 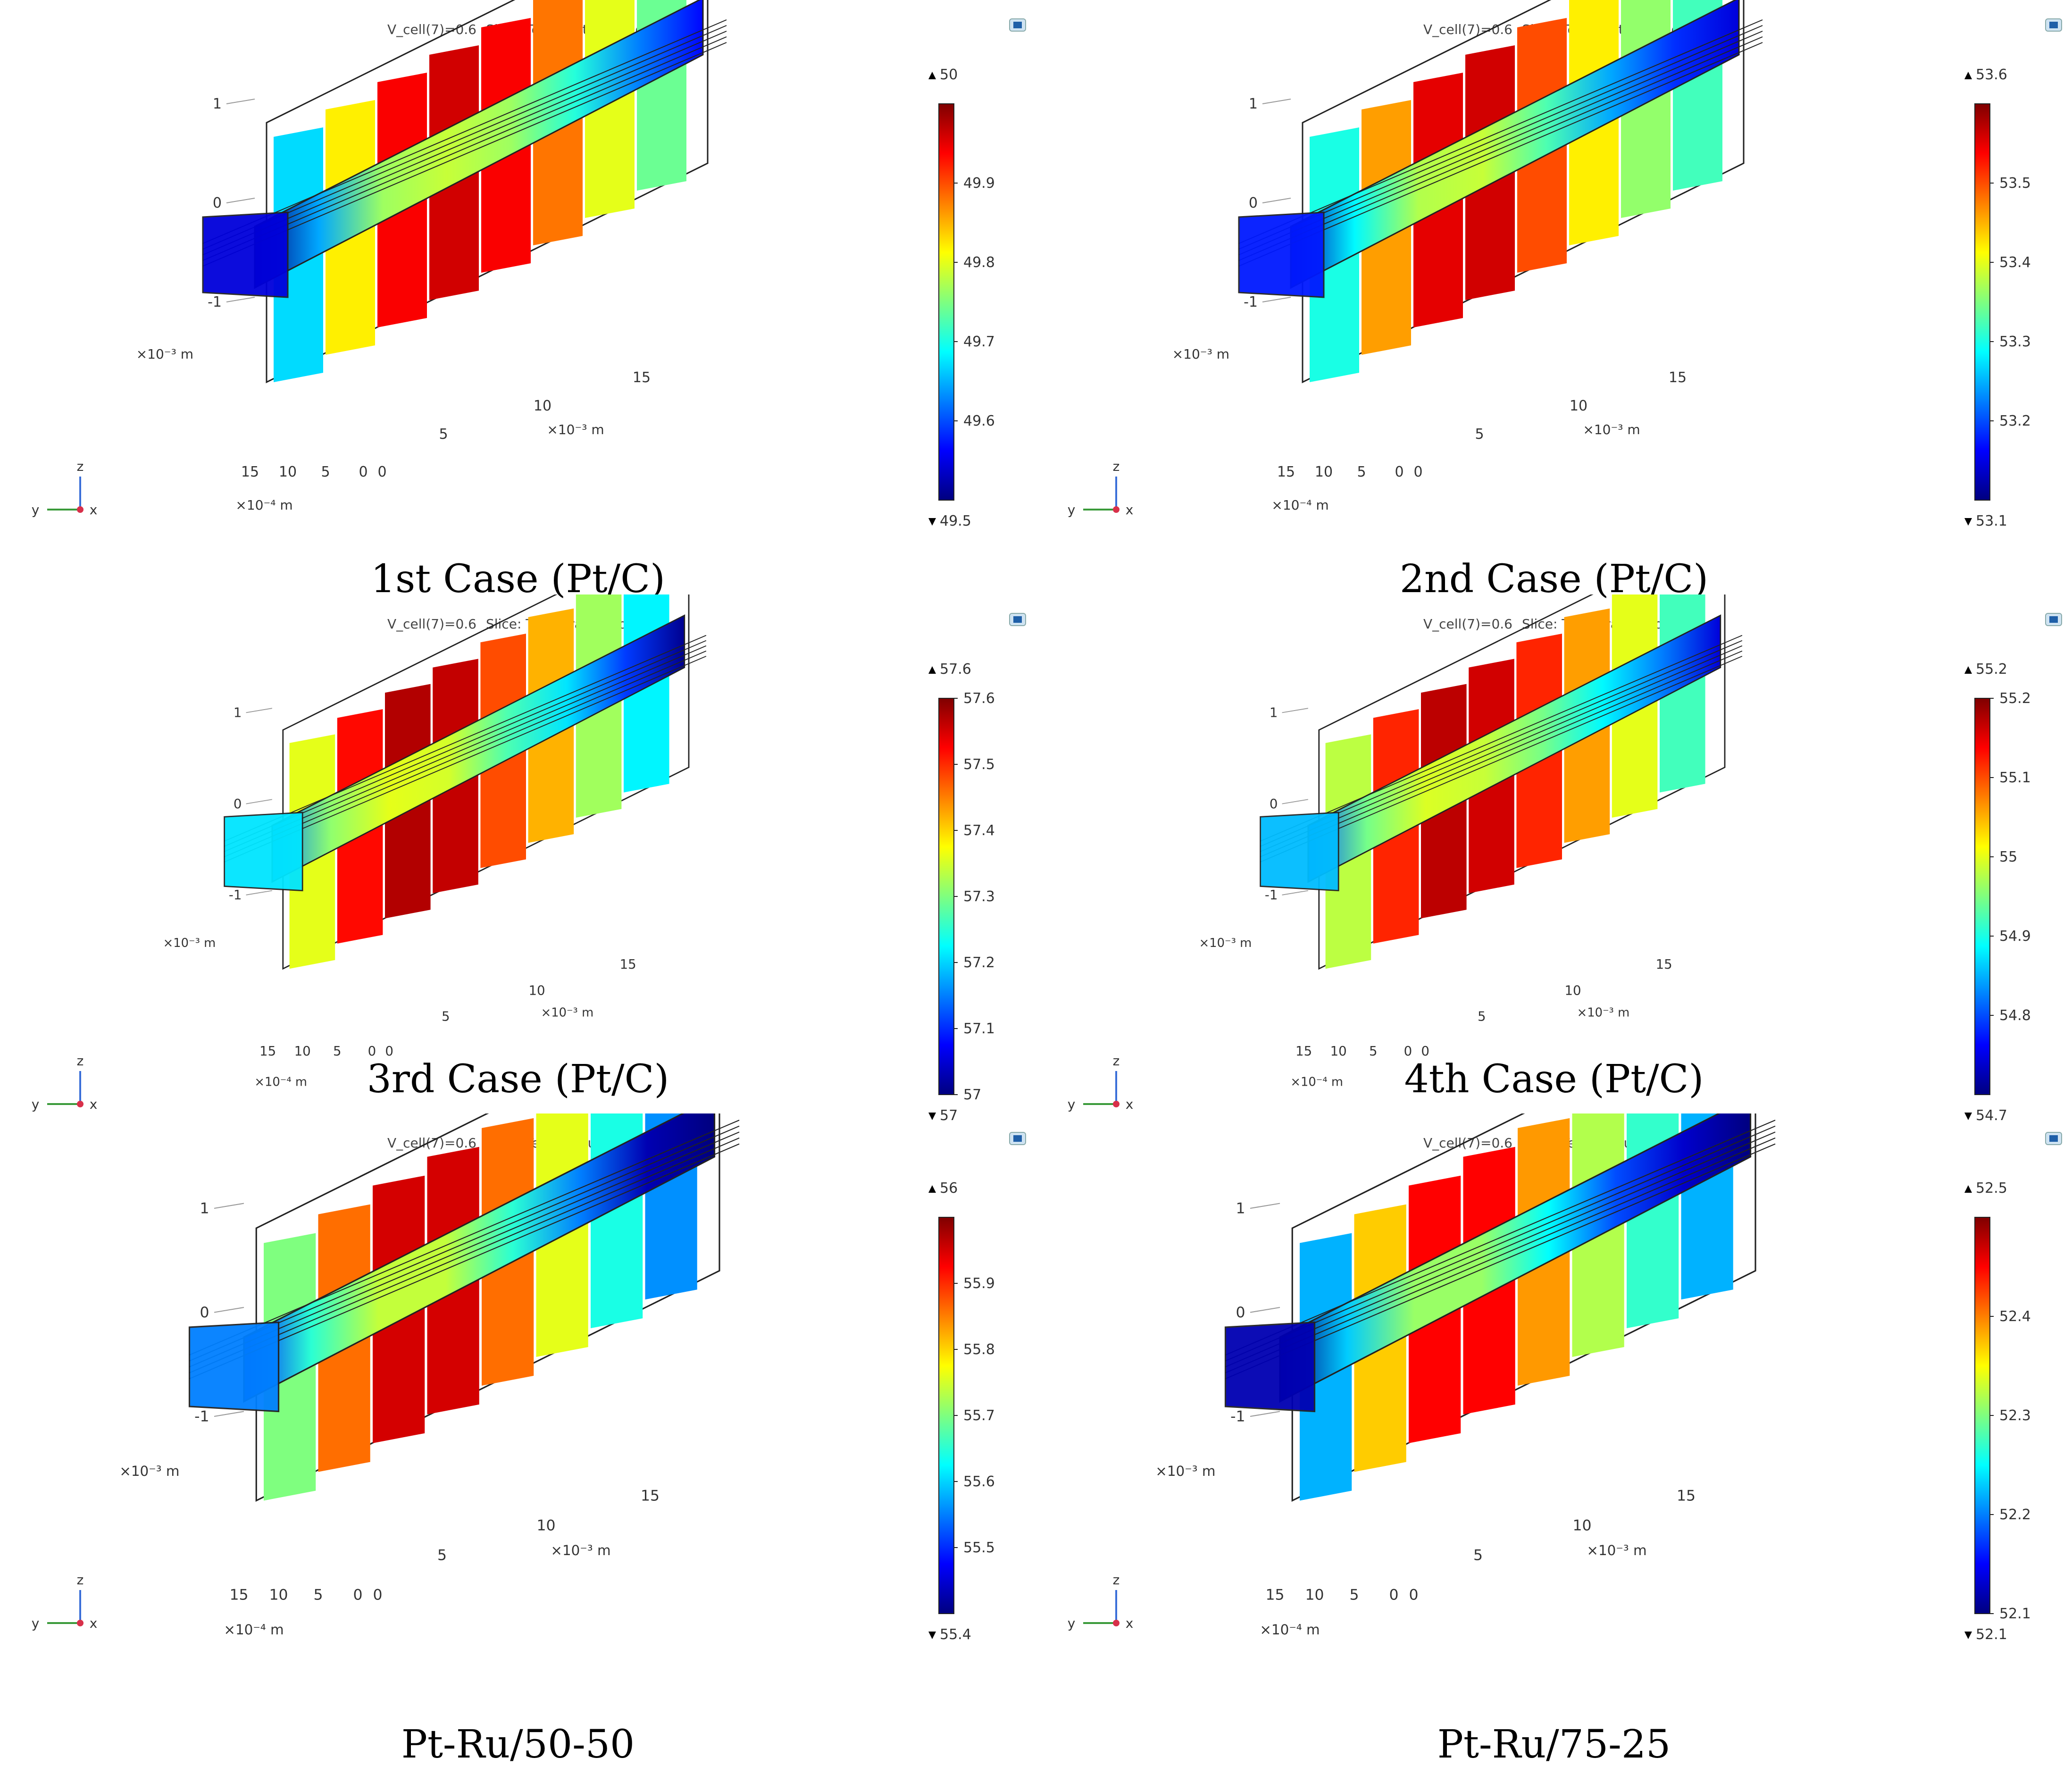 I want to click on colorbar-tick-label: 57.5, so click(x=979, y=764).